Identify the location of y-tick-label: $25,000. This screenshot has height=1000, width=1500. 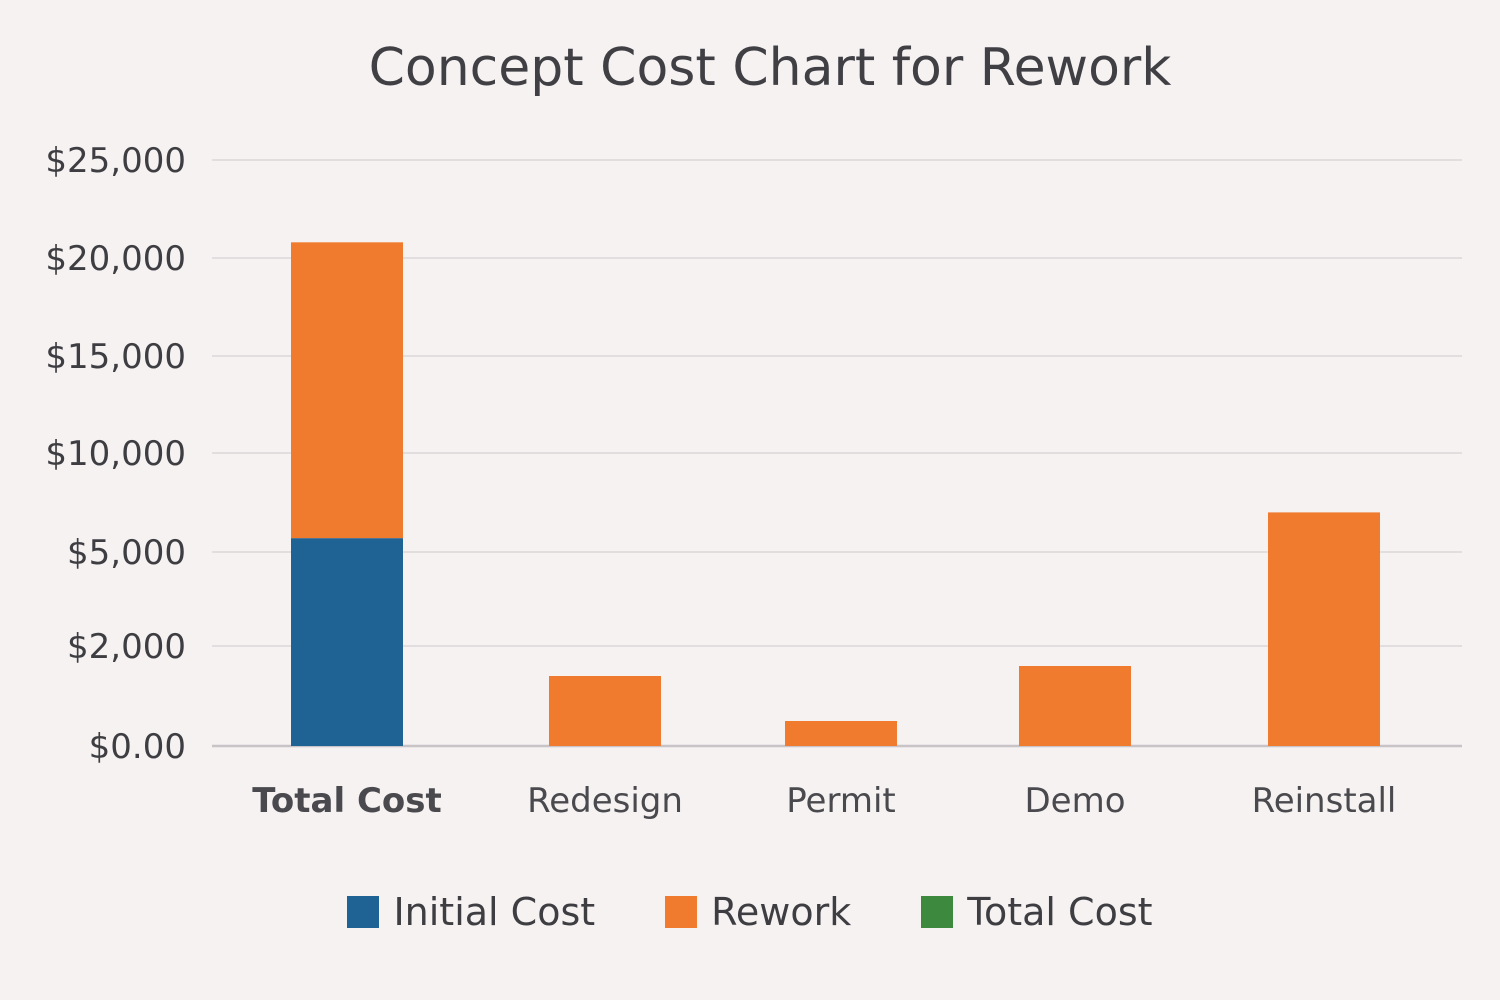
(115, 161).